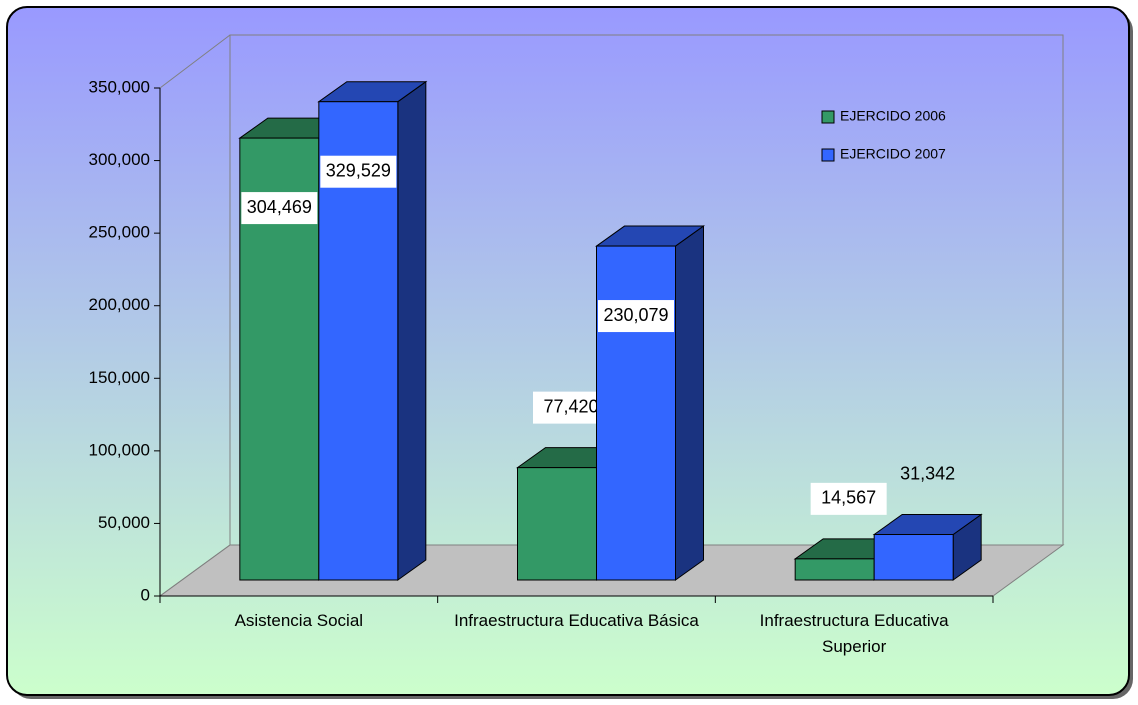  I want to click on y-tick-label: 100,000, so click(119, 449).